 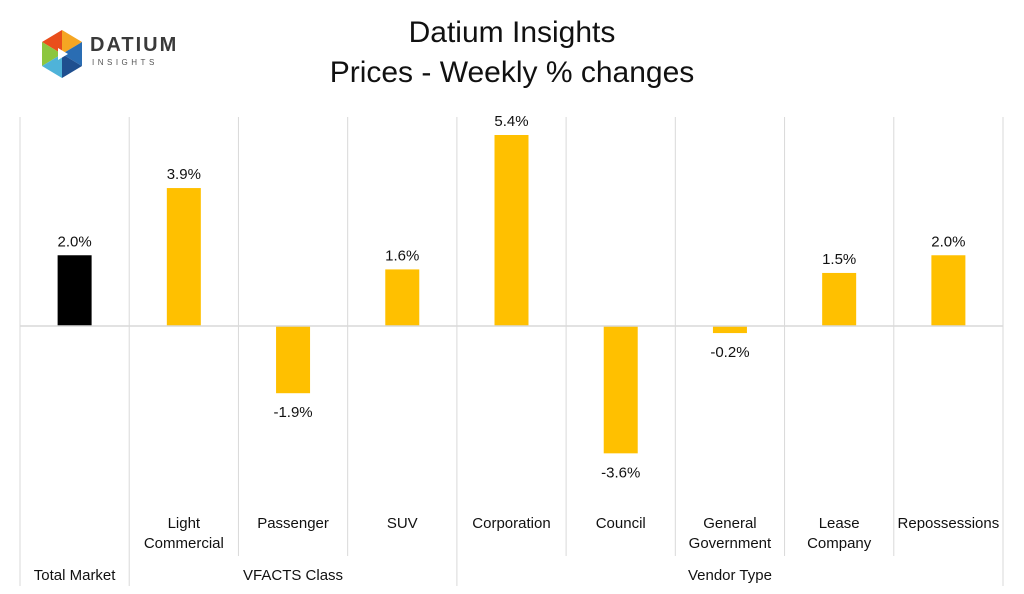 I want to click on data-label: 1.6%, so click(x=402, y=255).